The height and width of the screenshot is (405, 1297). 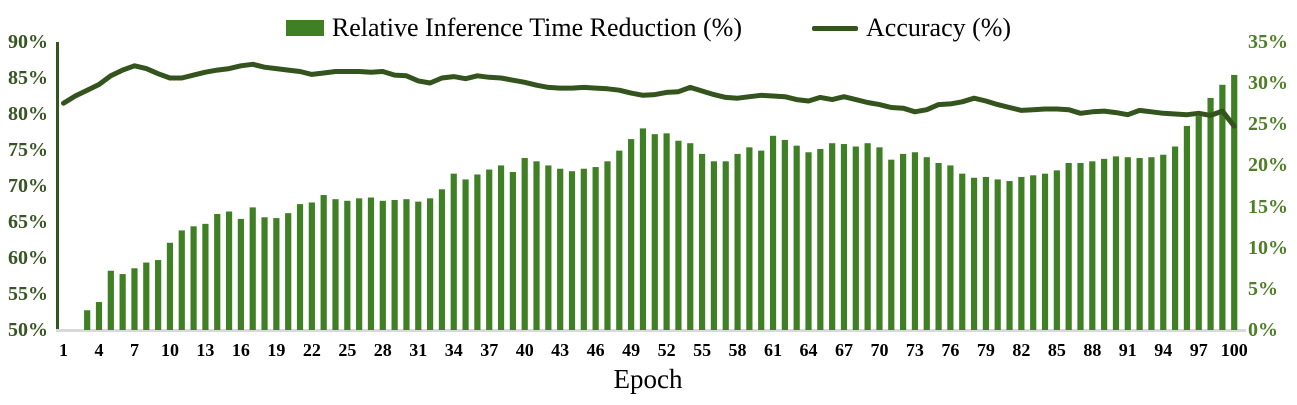 I want to click on right-axis-tick-15%: 15%, so click(x=1268, y=206).